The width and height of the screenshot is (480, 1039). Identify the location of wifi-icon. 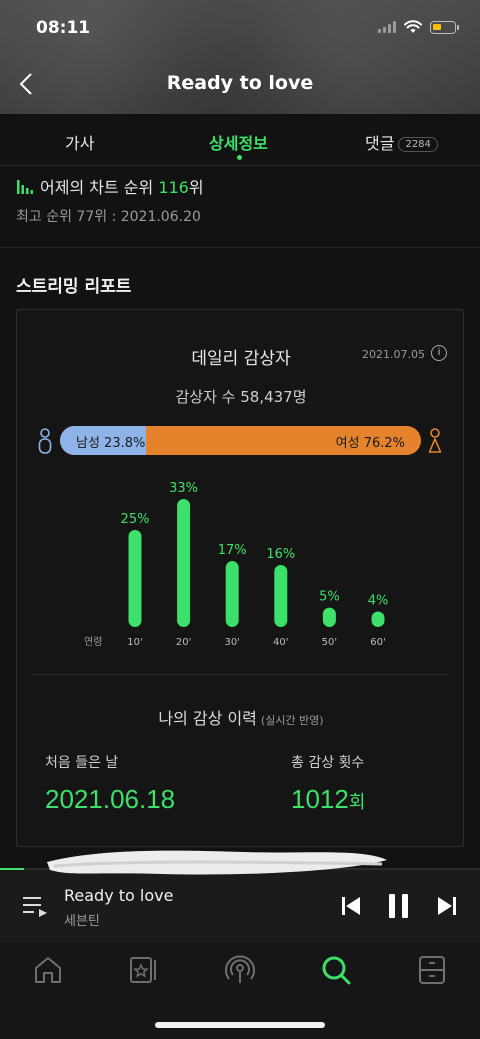
(413, 26).